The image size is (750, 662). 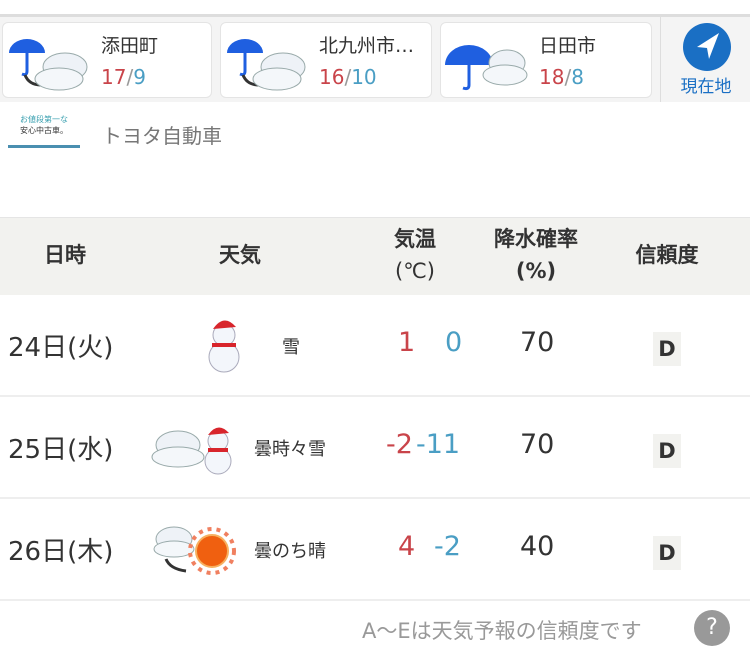 I want to click on precip-prob: 40, so click(x=537, y=546).